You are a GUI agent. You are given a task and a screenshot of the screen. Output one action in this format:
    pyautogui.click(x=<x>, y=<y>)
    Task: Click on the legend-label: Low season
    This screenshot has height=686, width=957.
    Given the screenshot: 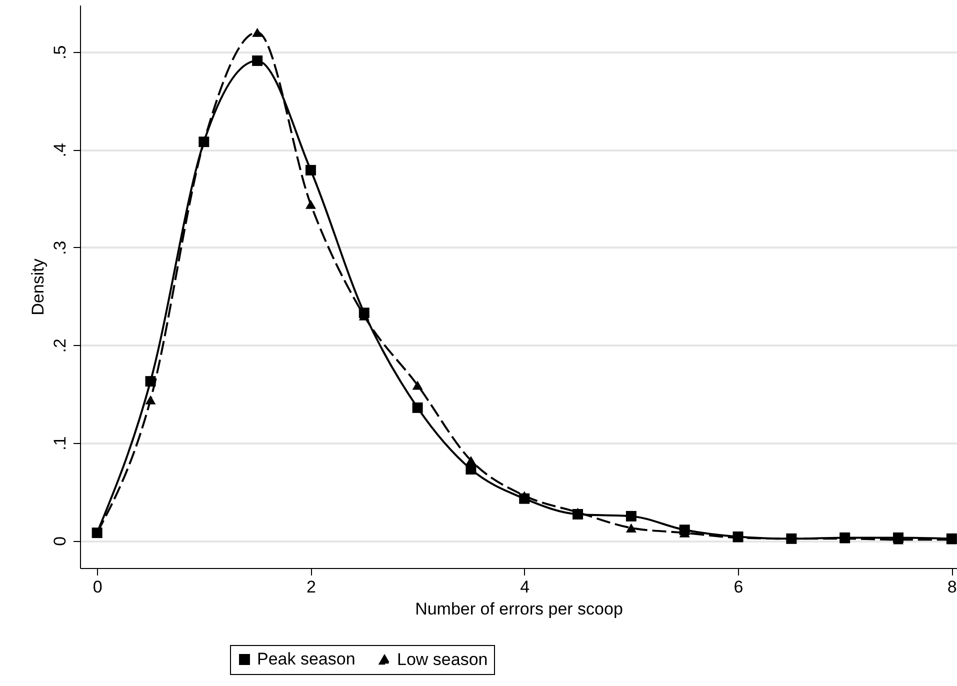 What is the action you would take?
    pyautogui.click(x=442, y=659)
    